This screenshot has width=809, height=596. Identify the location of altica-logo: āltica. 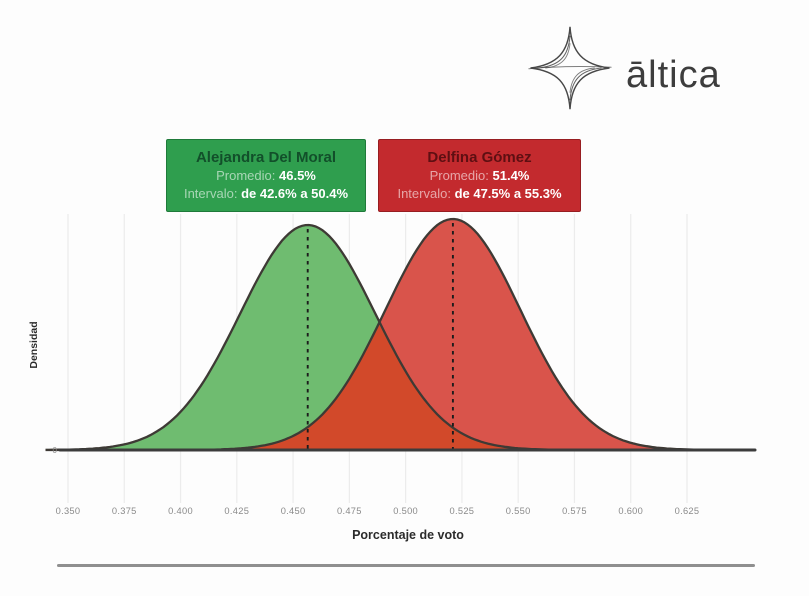
(624, 68).